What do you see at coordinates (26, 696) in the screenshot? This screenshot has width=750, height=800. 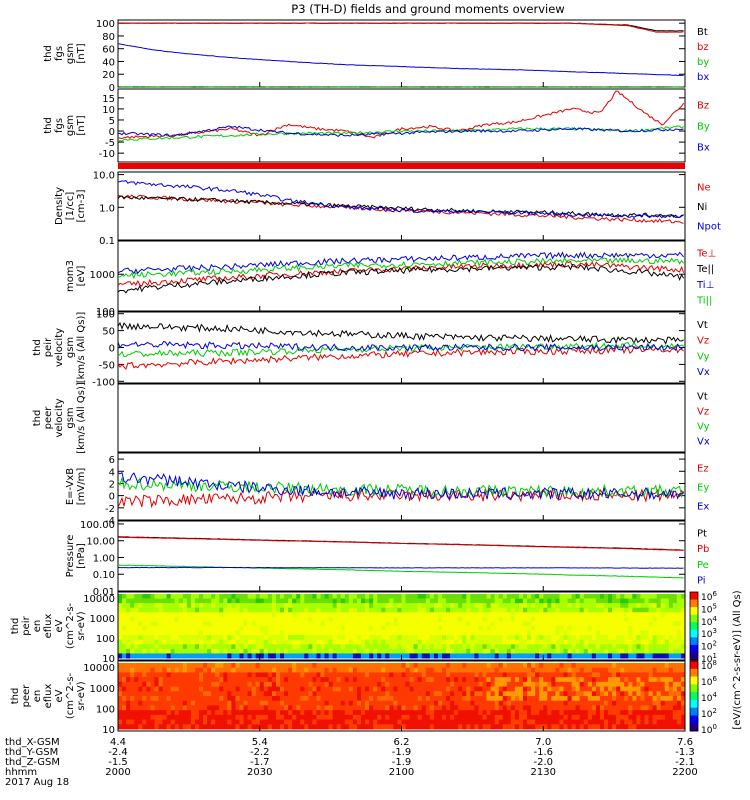 I see `ylabel-line: peer` at bounding box center [26, 696].